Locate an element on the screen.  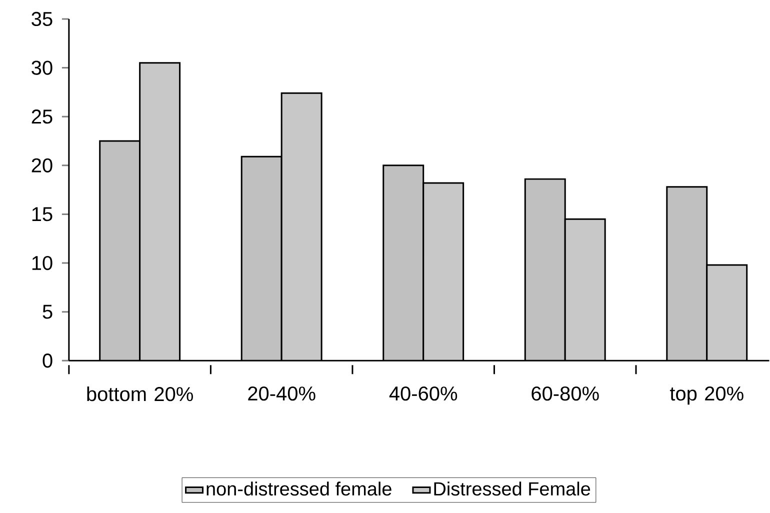
x-tick-label: bottom 20% is located at coordinates (140, 393).